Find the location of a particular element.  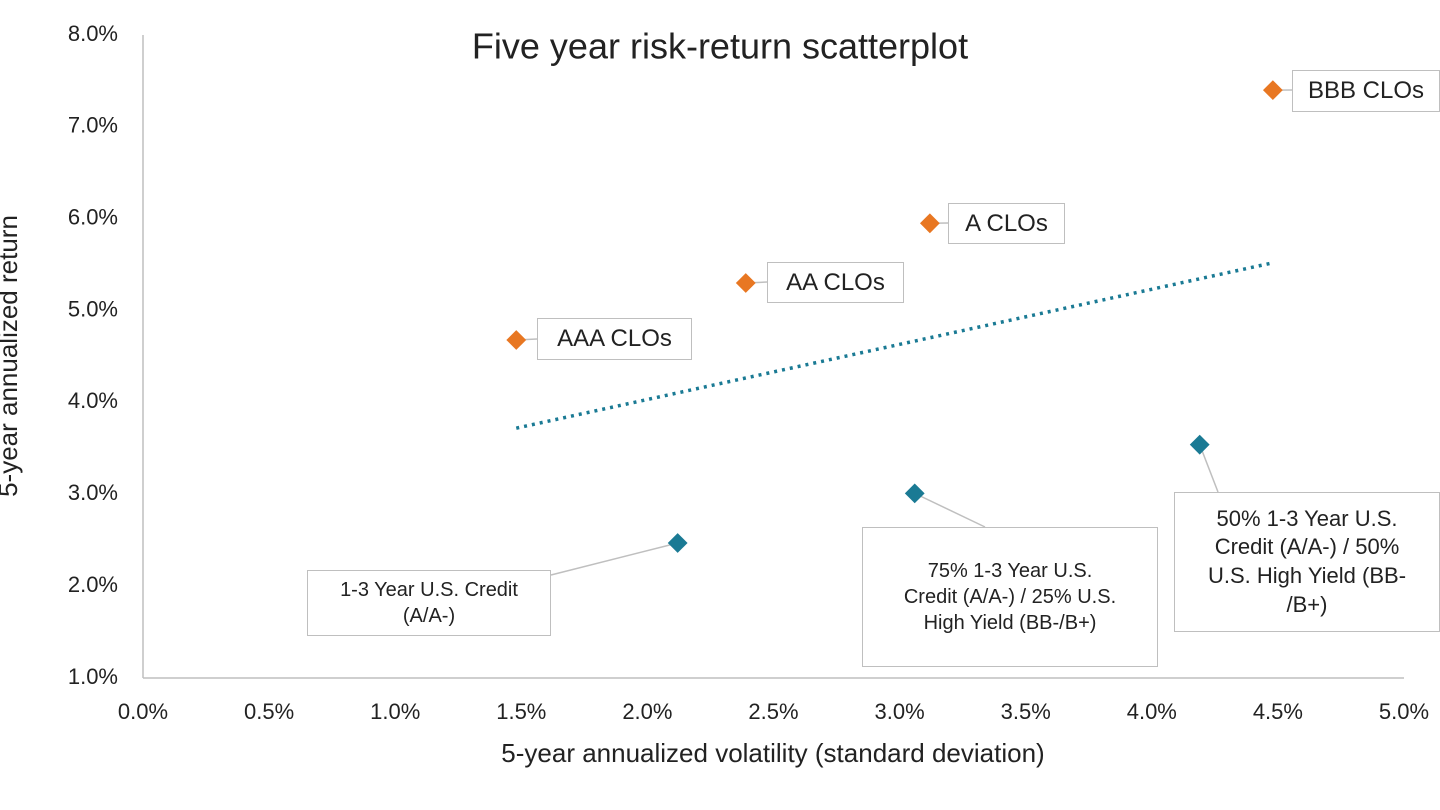

data-label: AAA CLOs is located at coordinates (614, 339).